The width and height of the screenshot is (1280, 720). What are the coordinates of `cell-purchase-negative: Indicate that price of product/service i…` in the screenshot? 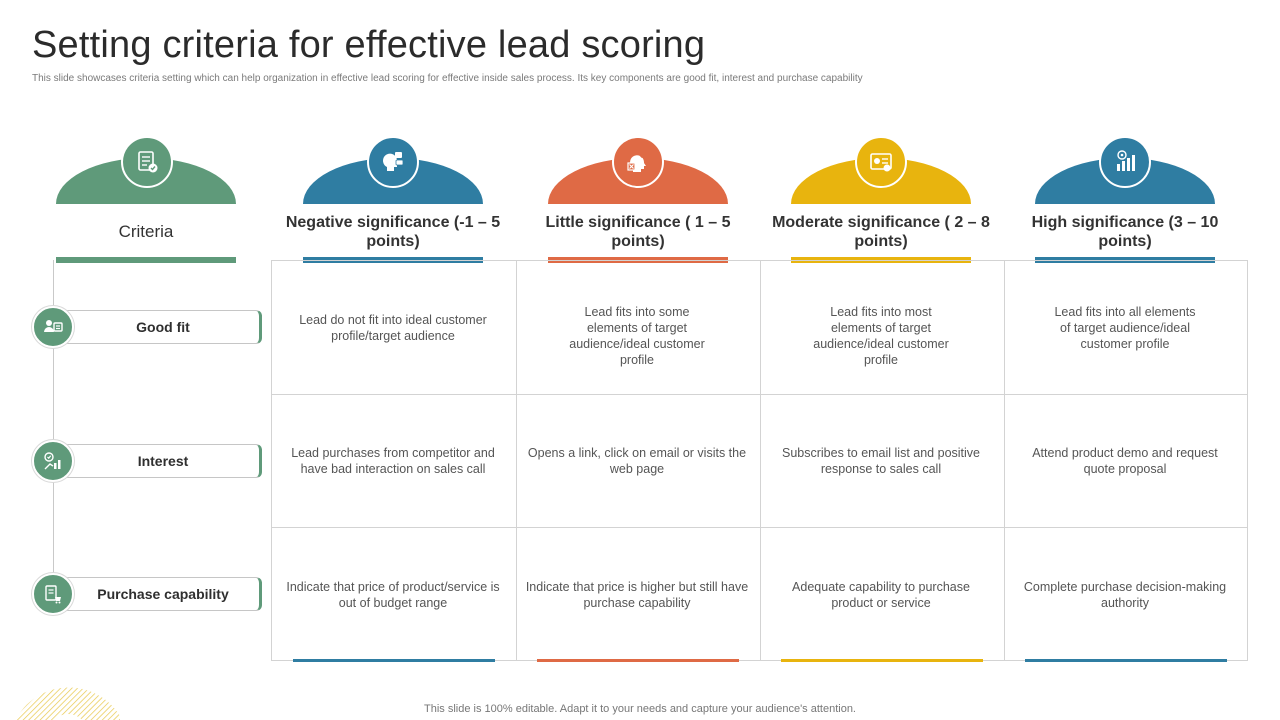 It's located at (393, 595).